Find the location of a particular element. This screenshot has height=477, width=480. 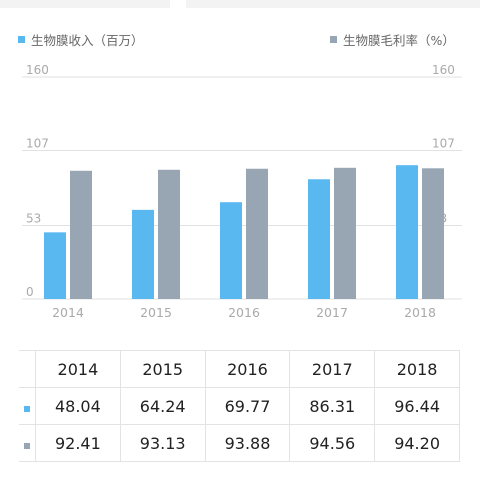

margin-key-cell is located at coordinates (27, 443).